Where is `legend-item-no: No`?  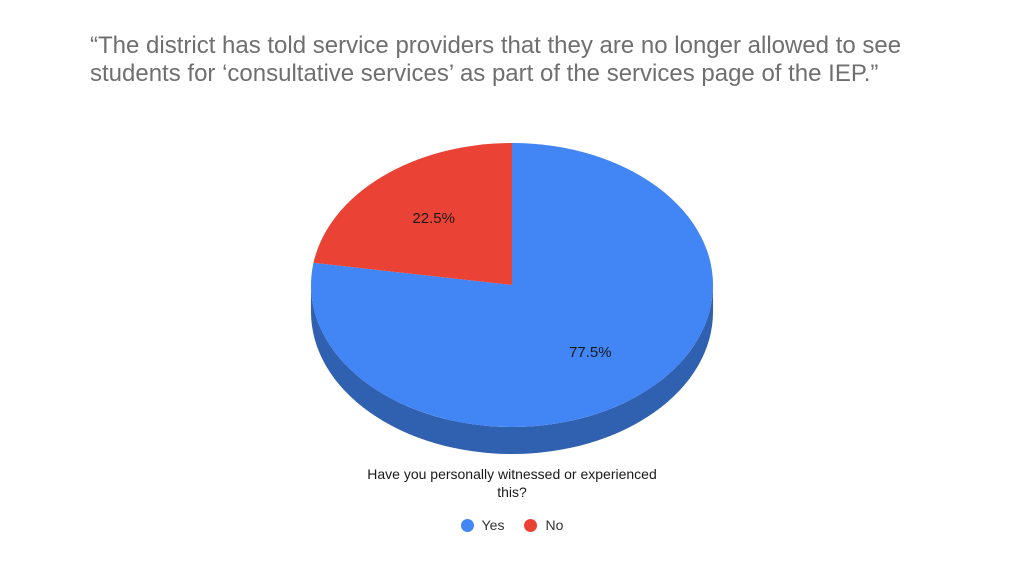 legend-item-no: No is located at coordinates (543, 525).